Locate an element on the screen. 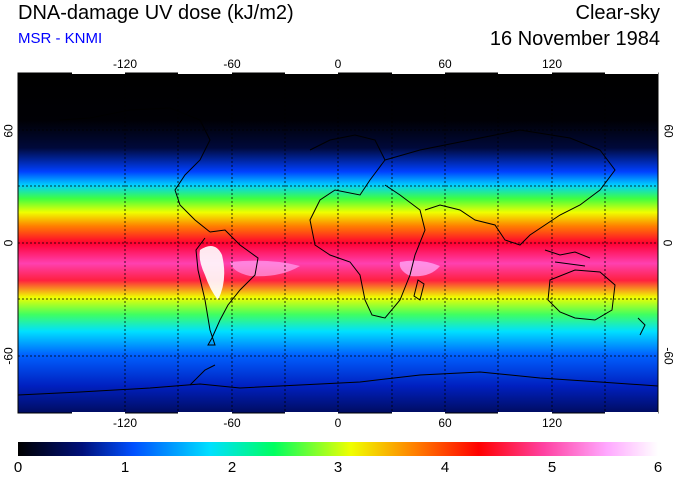 This screenshot has width=678, height=480. lon-label-bottom: 120 is located at coordinates (552, 423).